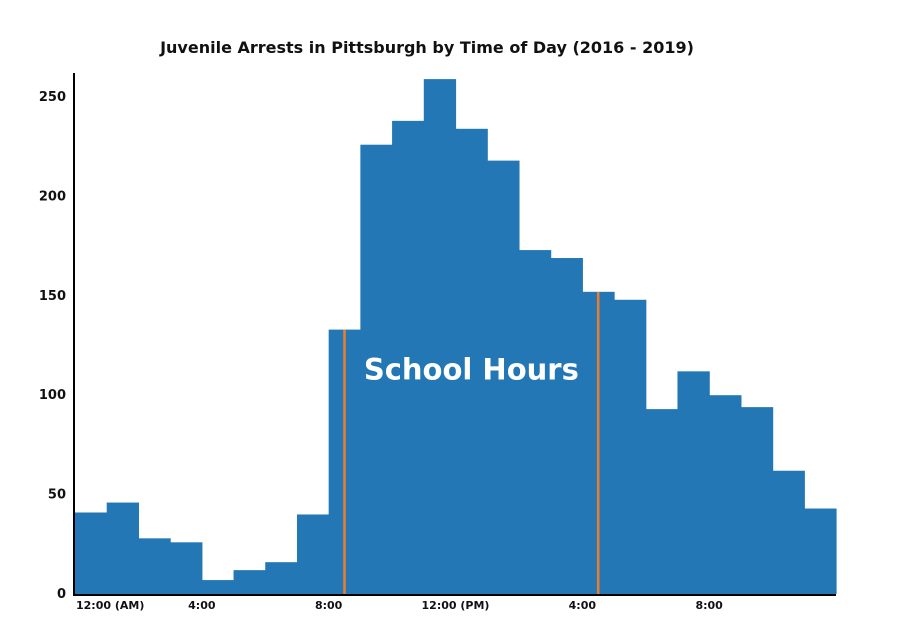 Image resolution: width=901 pixels, height=640 pixels. What do you see at coordinates (52, 97) in the screenshot?
I see `y-tick-250: 250` at bounding box center [52, 97].